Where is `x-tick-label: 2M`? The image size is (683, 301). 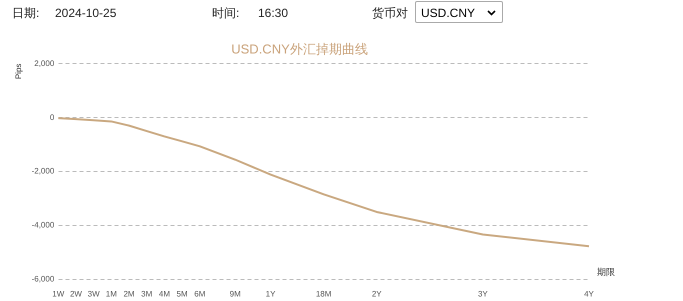 x-tick-label: 2M is located at coordinates (129, 293).